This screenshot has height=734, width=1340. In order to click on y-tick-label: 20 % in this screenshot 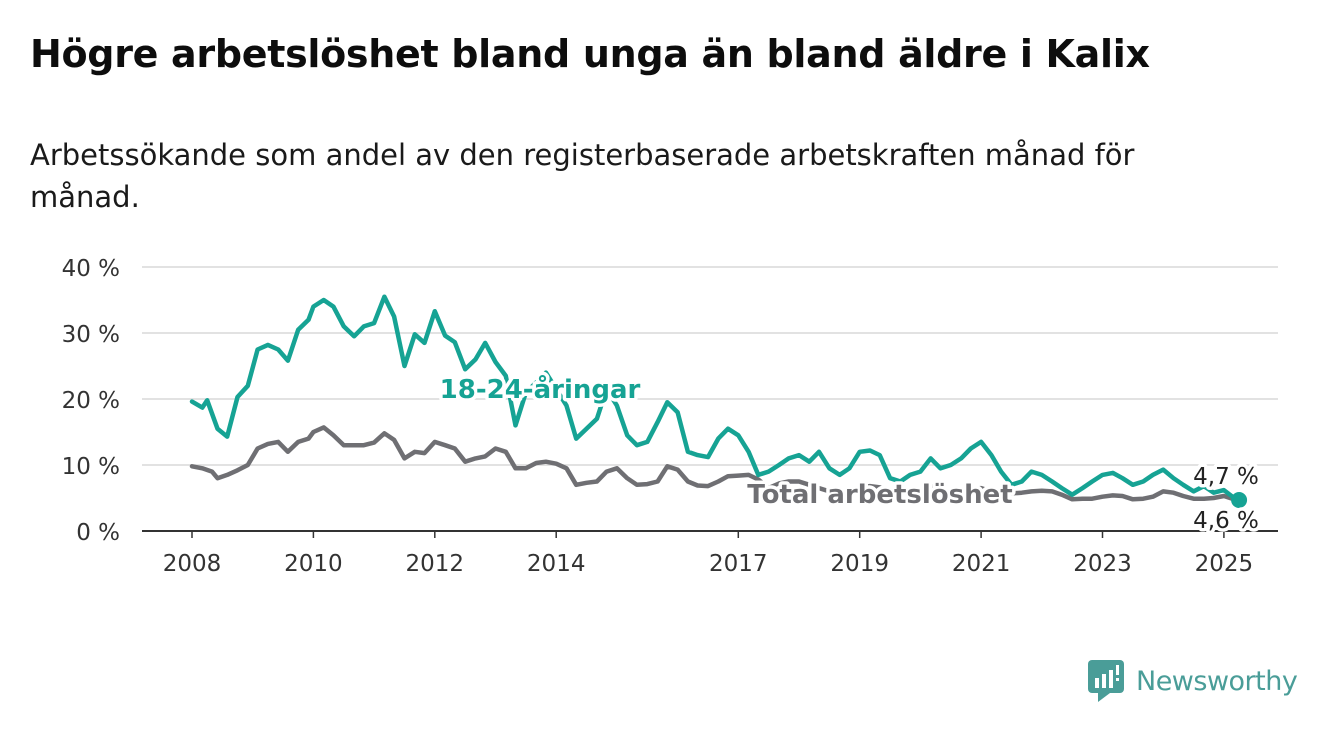, I will do `click(91, 401)`.